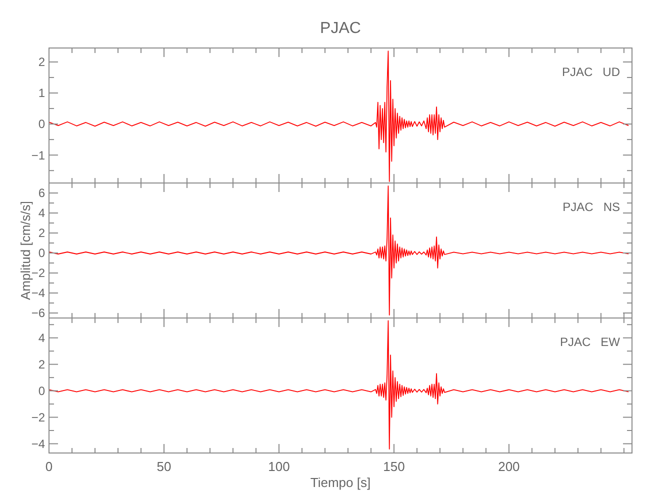  What do you see at coordinates (38, 313) in the screenshot?
I see `y-tick-label: −6` at bounding box center [38, 313].